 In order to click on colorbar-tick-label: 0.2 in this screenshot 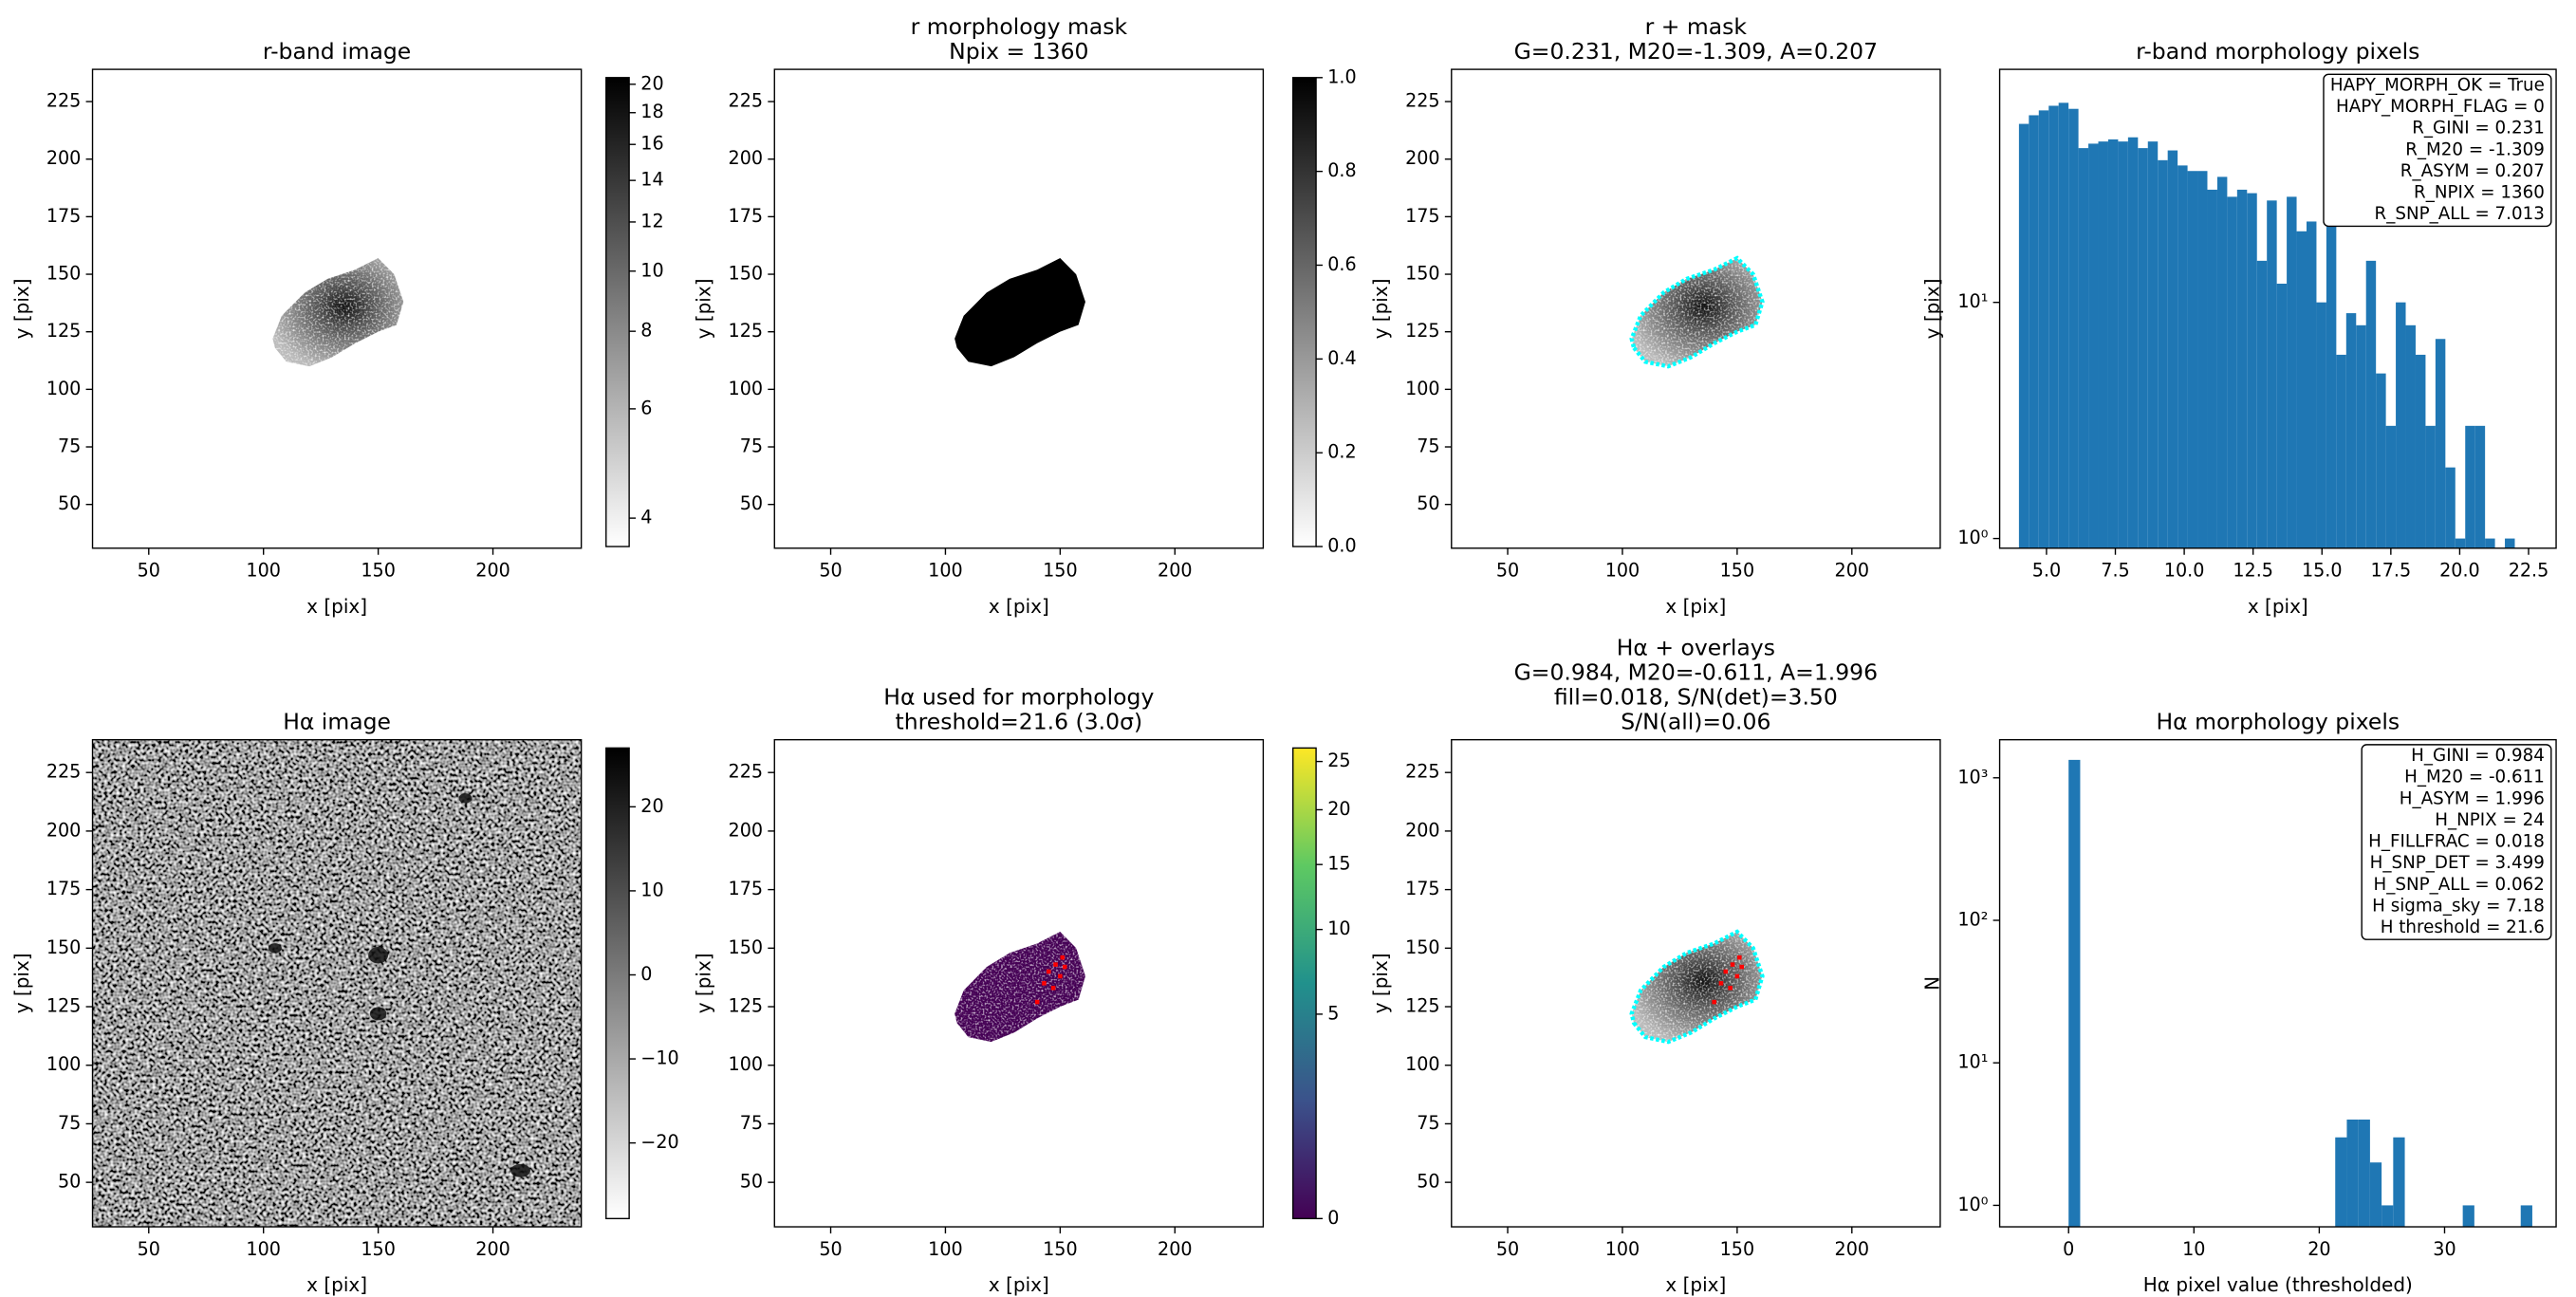, I will do `click(1341, 452)`.